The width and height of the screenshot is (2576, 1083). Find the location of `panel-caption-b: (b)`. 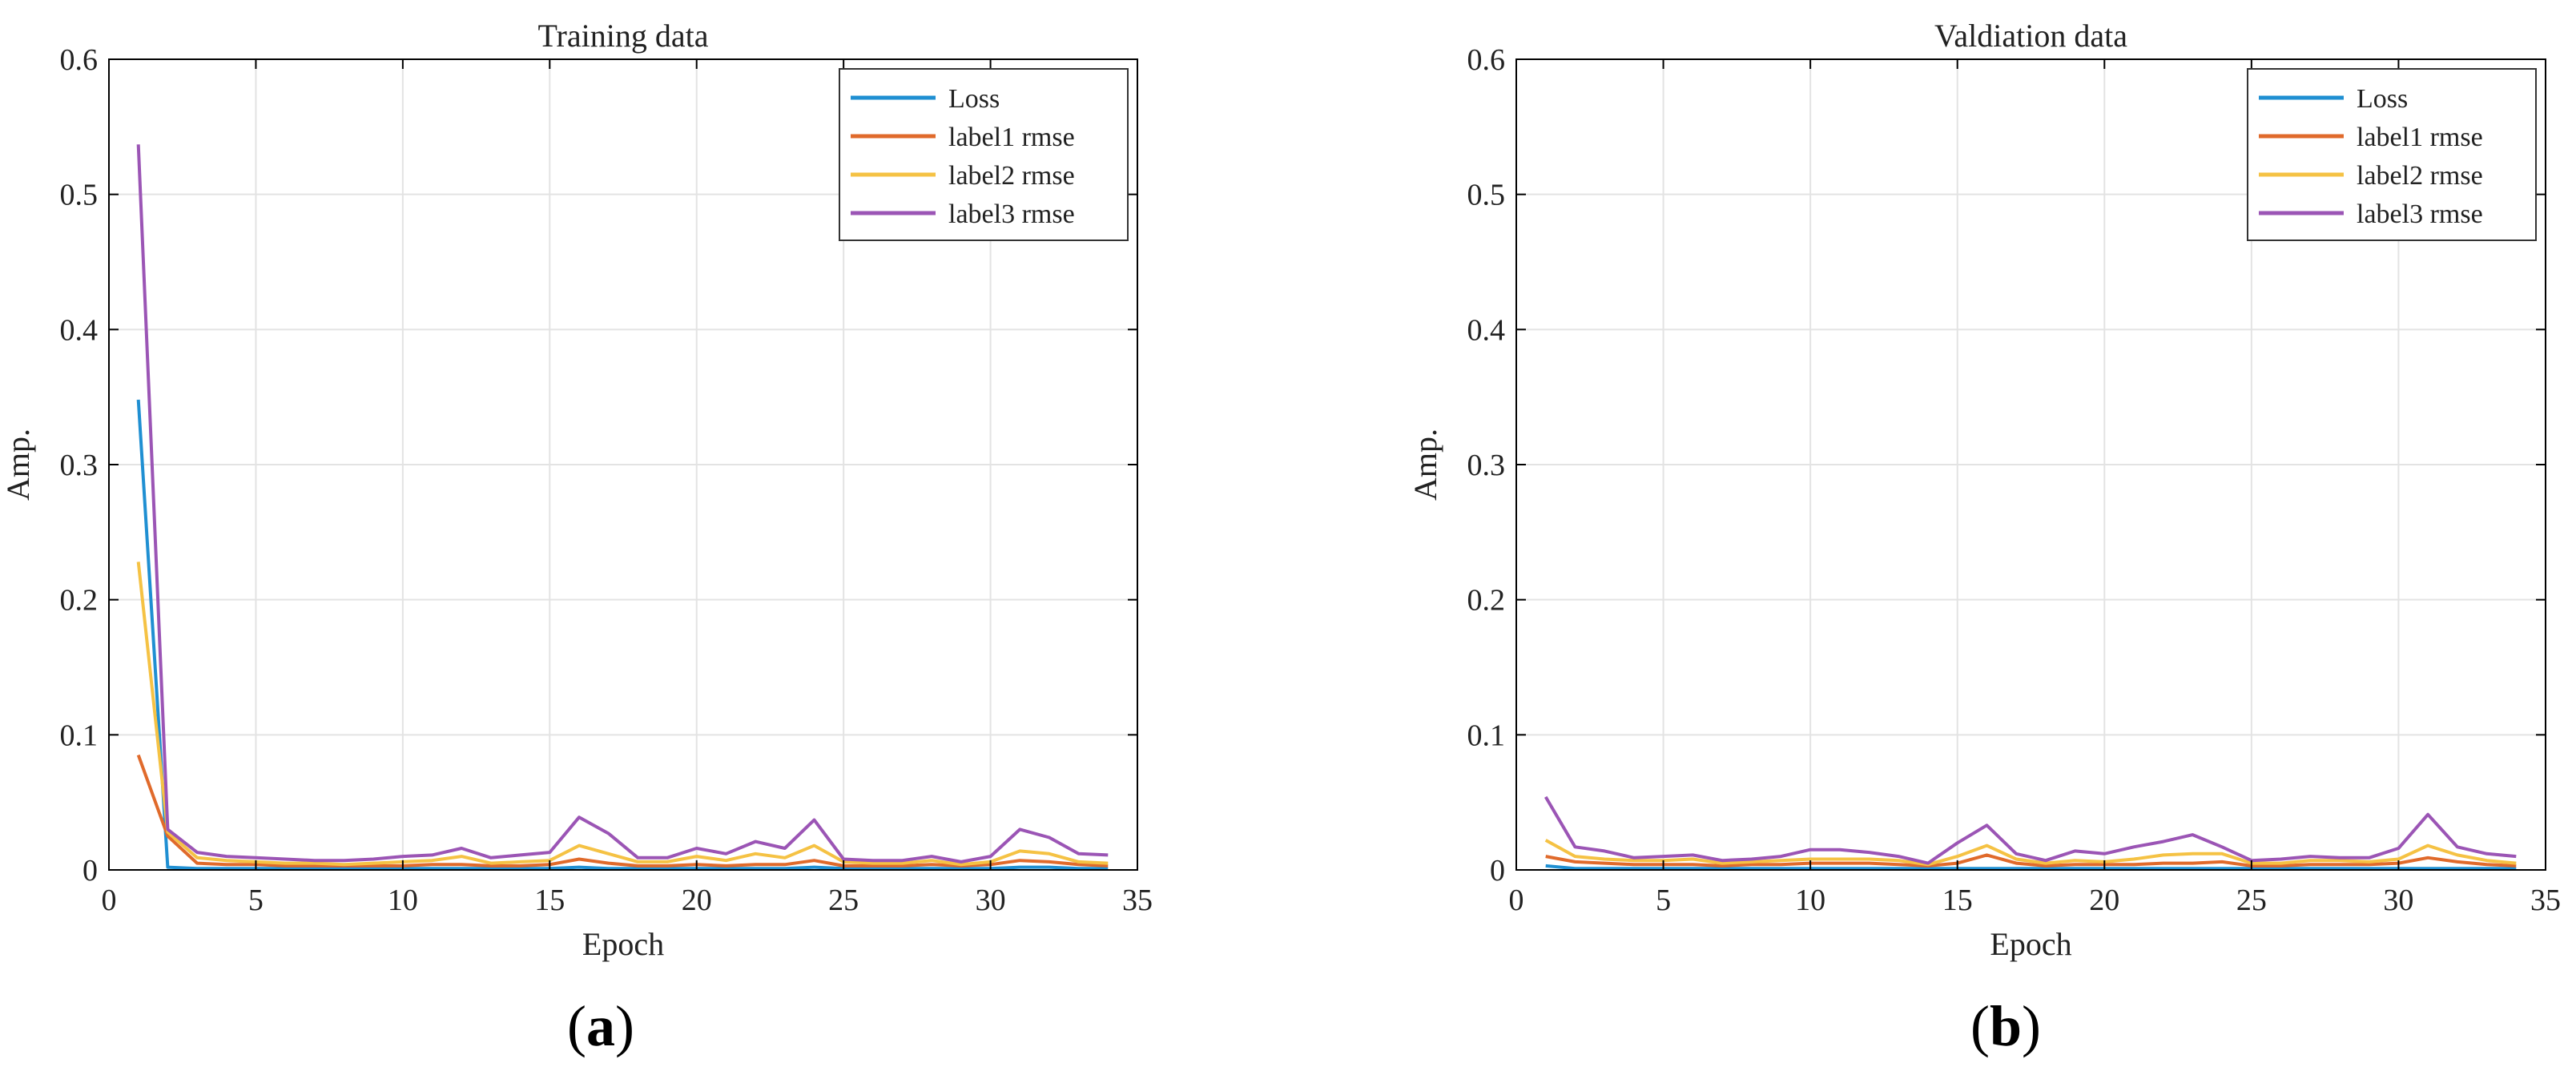

panel-caption-b: (b) is located at coordinates (2006, 1026).